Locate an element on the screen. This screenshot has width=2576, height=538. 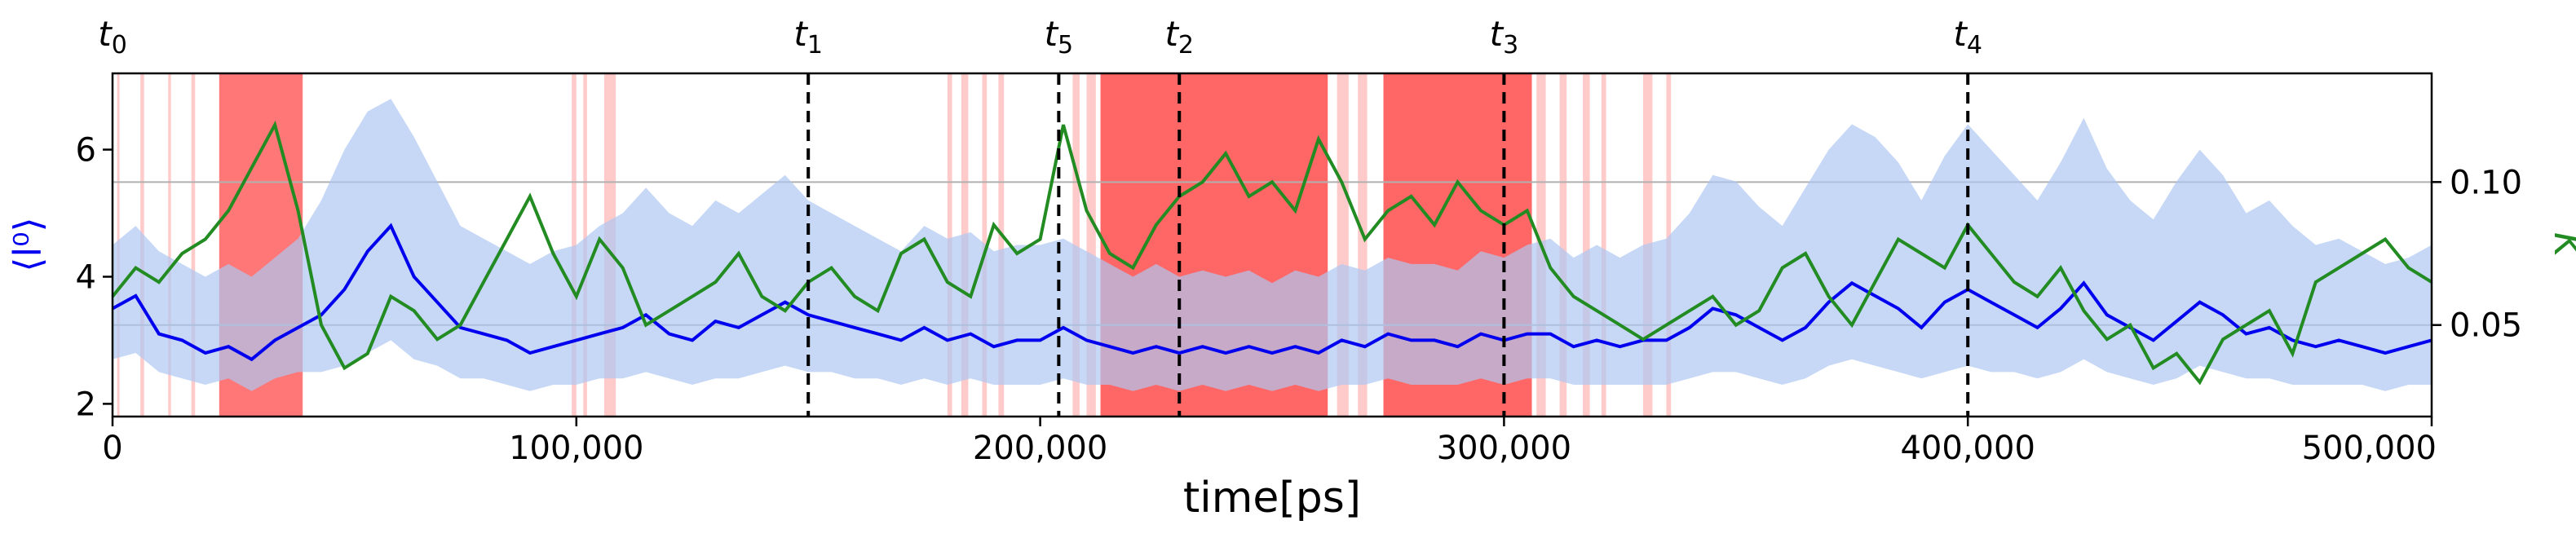
time-marker-subscript: 4 is located at coordinates (1975, 45).